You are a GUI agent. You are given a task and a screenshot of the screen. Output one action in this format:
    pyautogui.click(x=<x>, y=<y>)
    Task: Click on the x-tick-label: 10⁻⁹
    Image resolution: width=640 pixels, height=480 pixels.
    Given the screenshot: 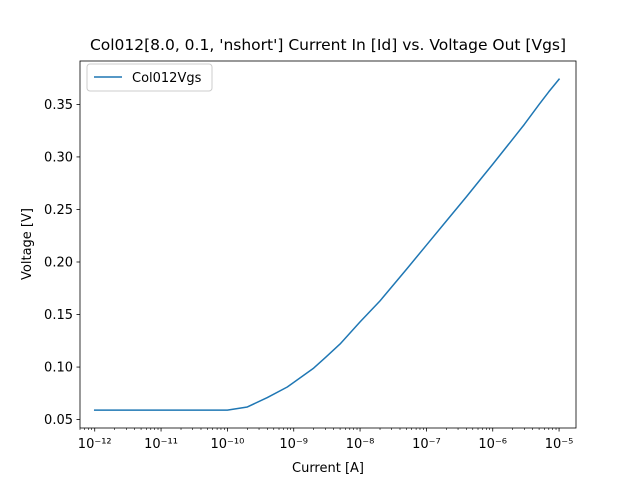 What is the action you would take?
    pyautogui.click(x=293, y=444)
    